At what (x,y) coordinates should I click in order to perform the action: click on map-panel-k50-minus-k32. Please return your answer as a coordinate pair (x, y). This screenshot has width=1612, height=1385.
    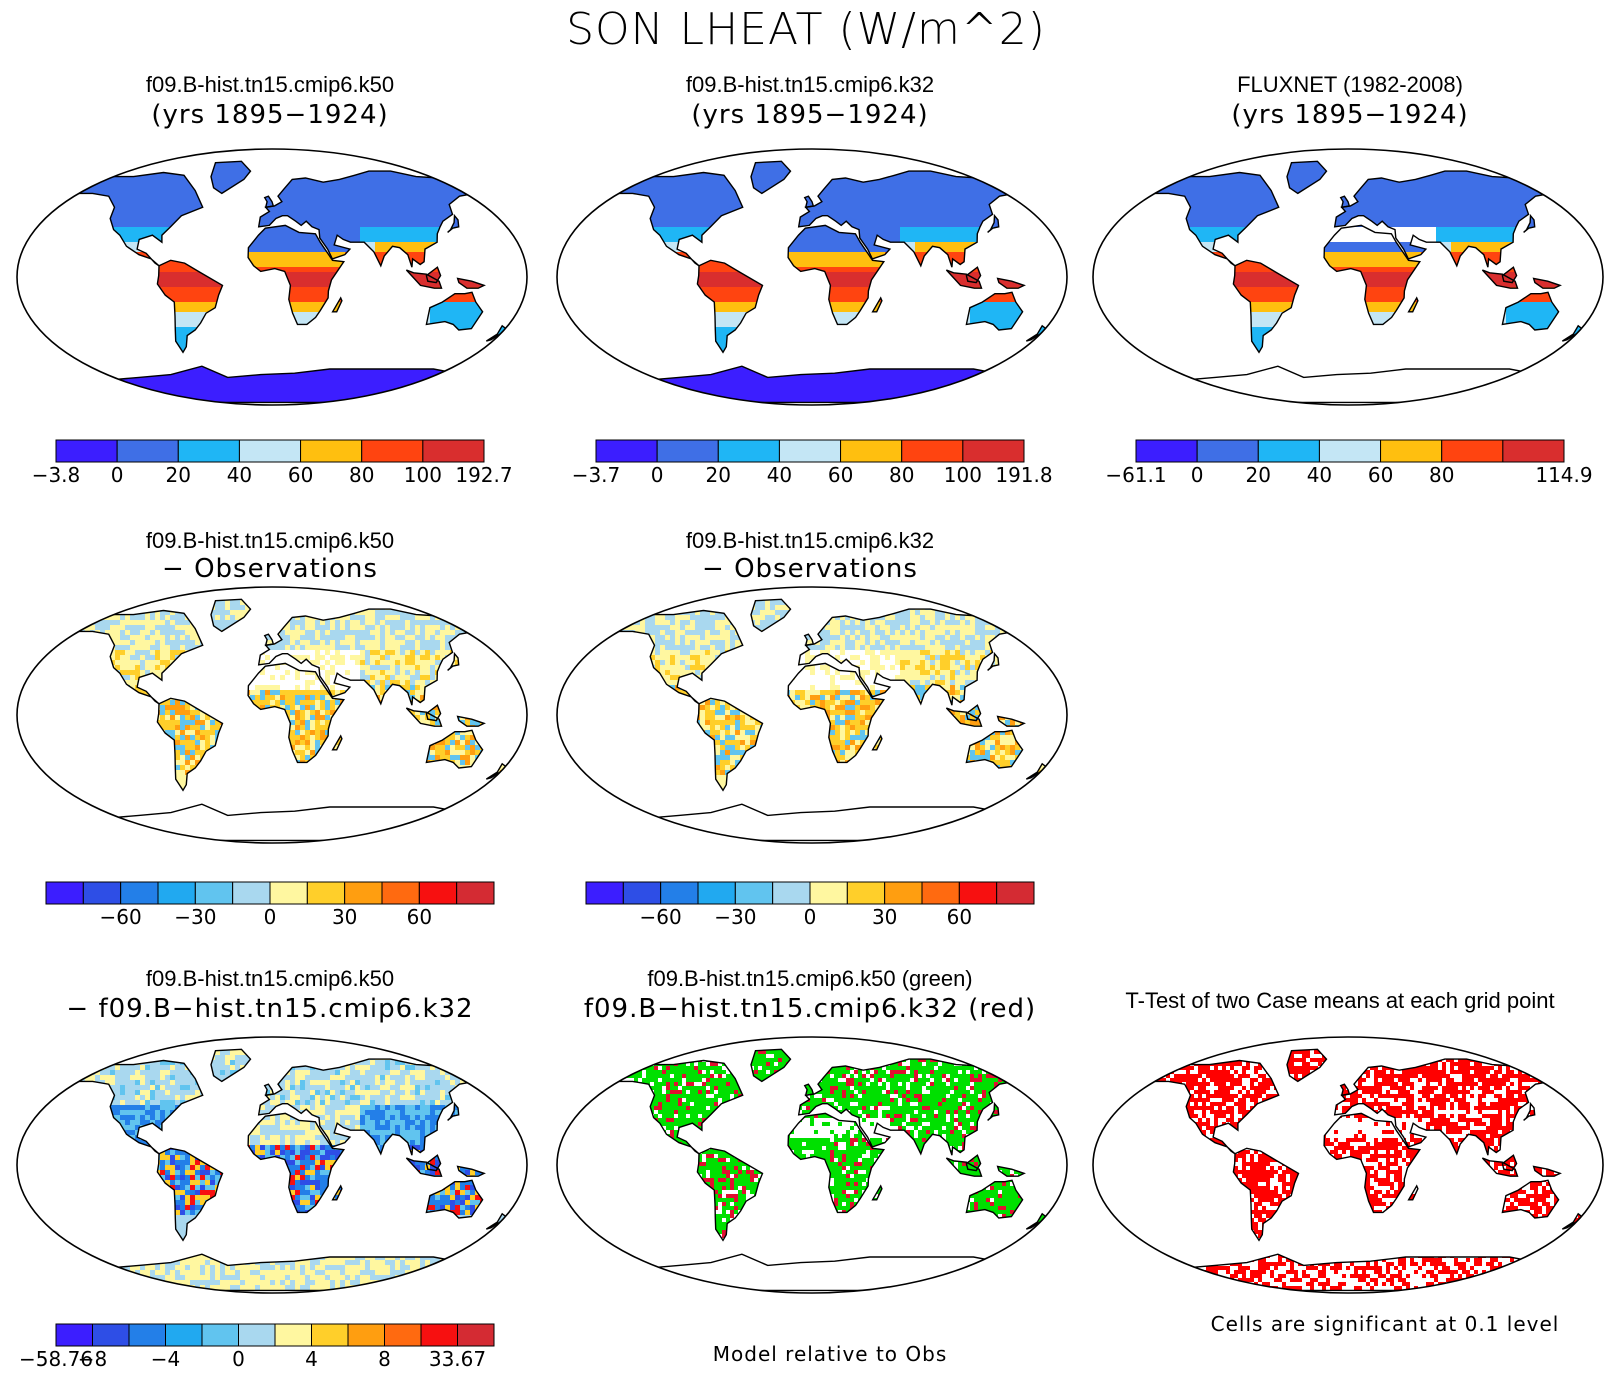
    Looking at the image, I should click on (272, 1165).